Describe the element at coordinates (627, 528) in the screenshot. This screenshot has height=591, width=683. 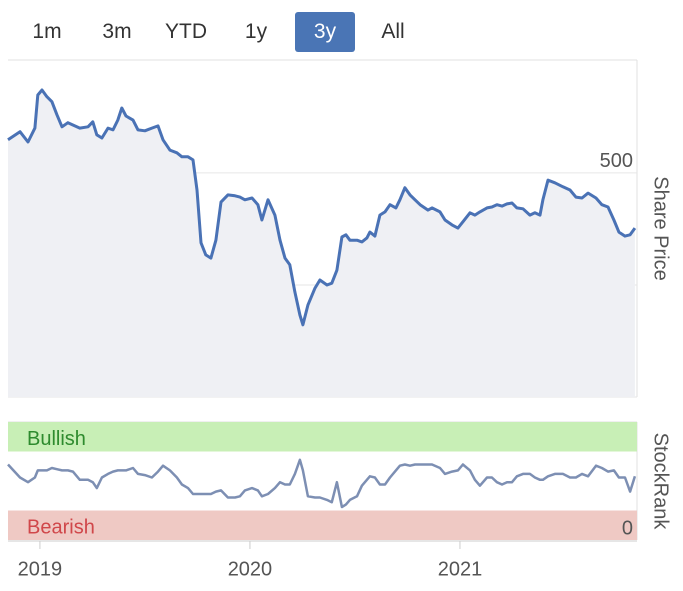
I see `y-tick-label: 0` at that location.